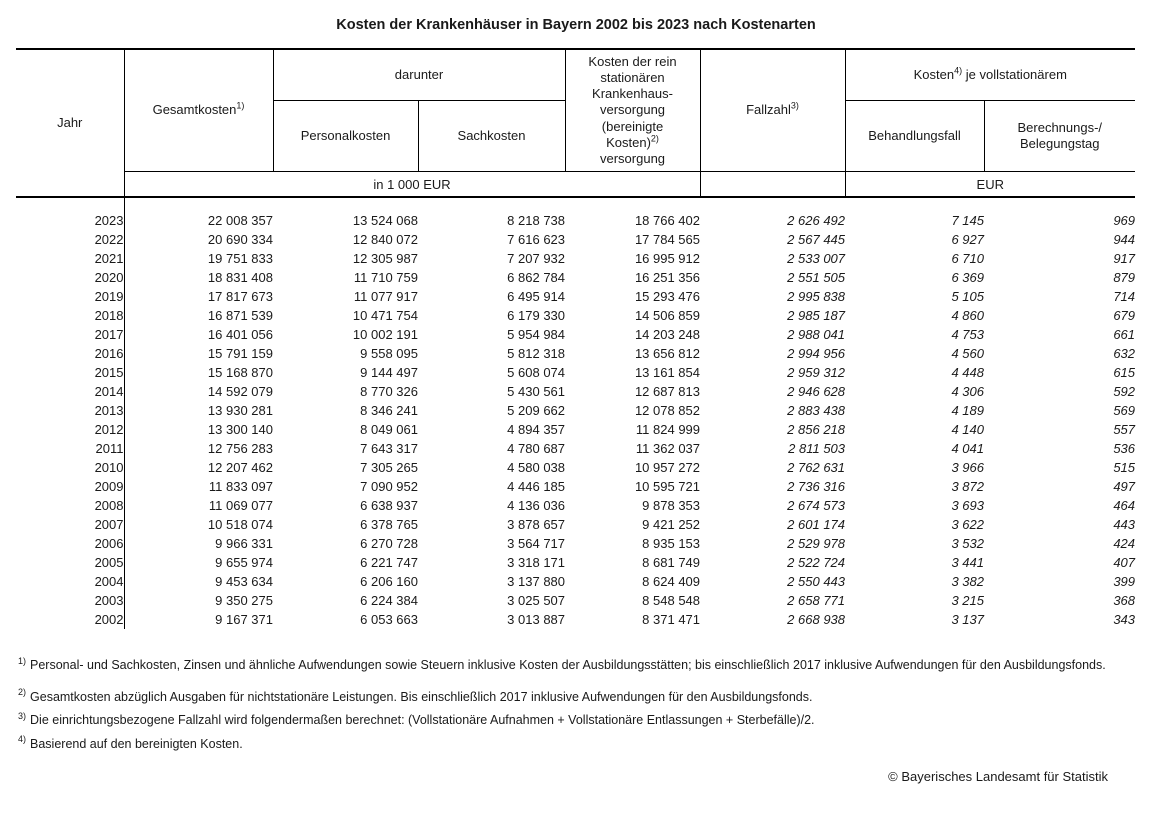 The image size is (1152, 836). Describe the element at coordinates (70, 391) in the screenshot. I see `cell-jahr: 2014` at that location.